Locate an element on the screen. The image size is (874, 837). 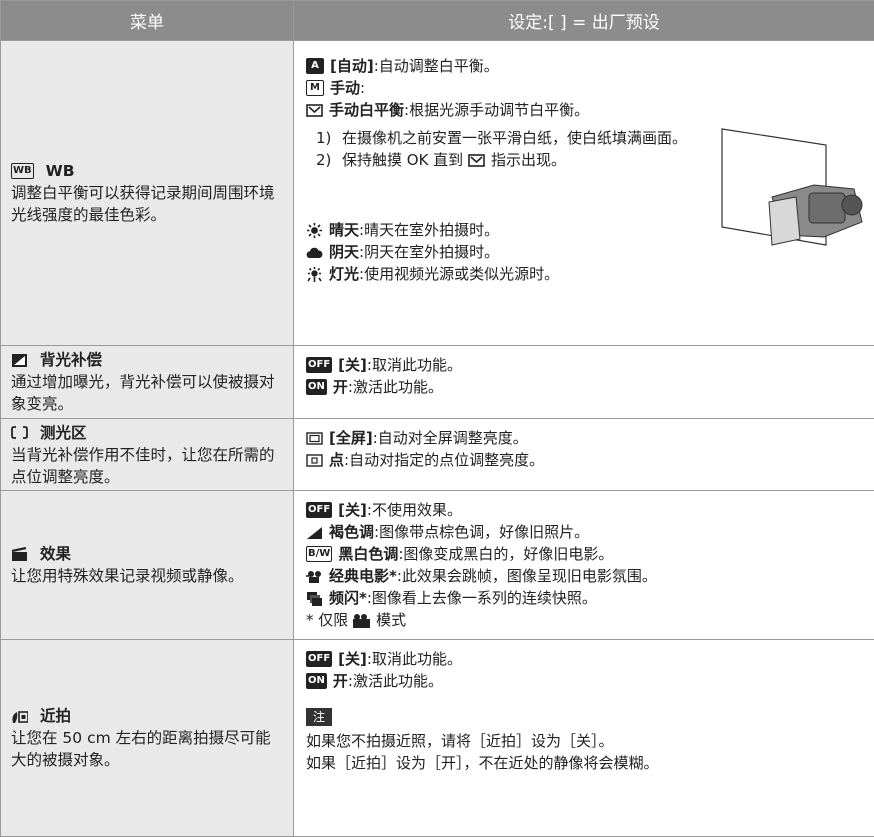
setting-text: : is located at coordinates (362, 88).